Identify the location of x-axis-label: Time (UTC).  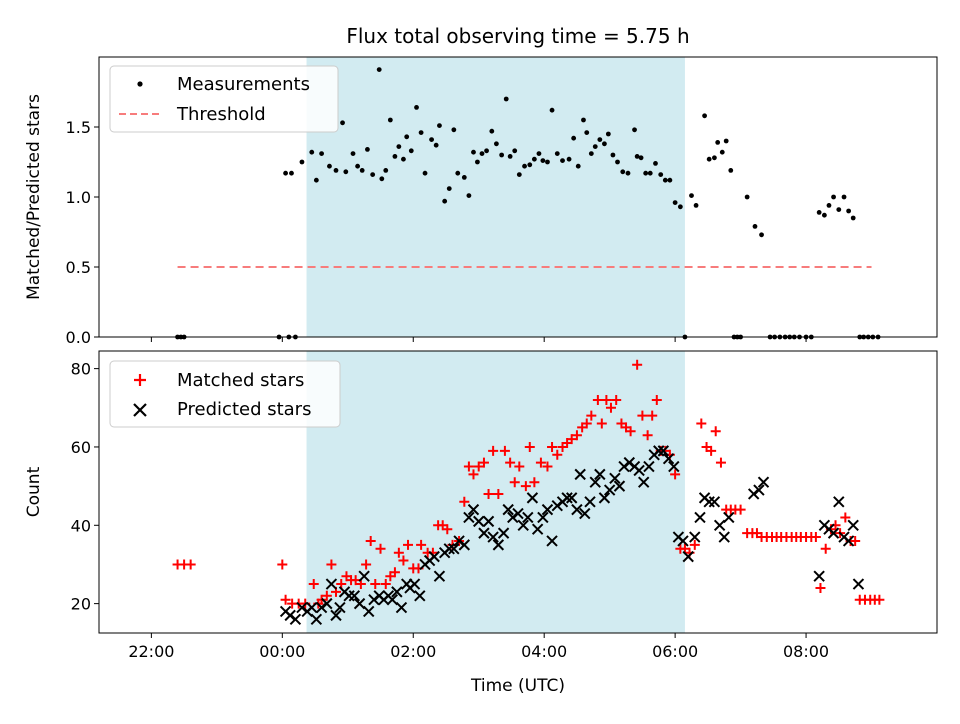
(517, 686).